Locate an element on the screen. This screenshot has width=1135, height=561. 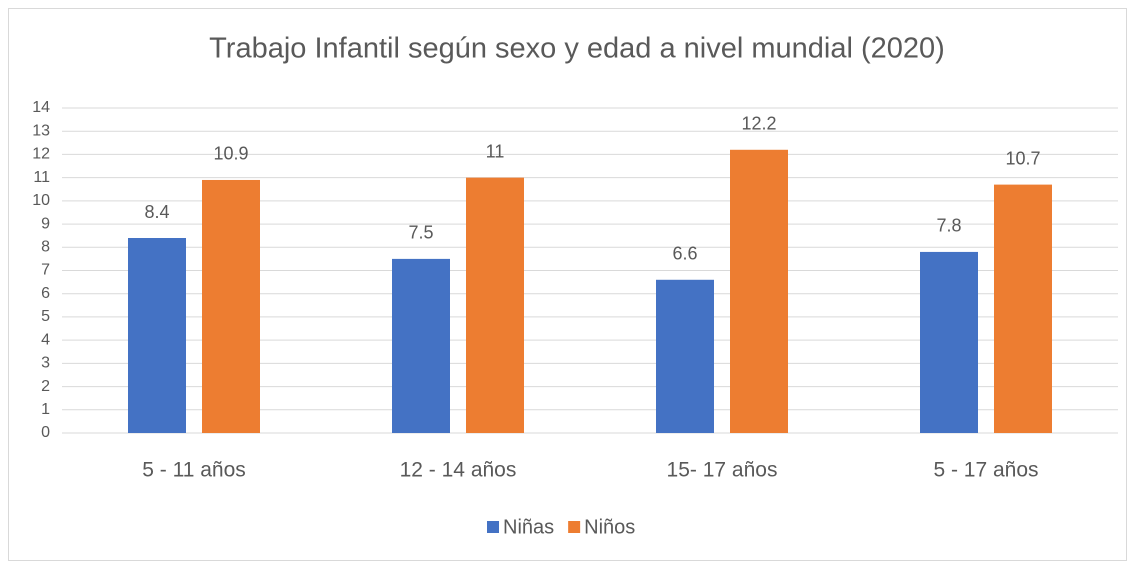
y-tick-label: 7 is located at coordinates (45, 270).